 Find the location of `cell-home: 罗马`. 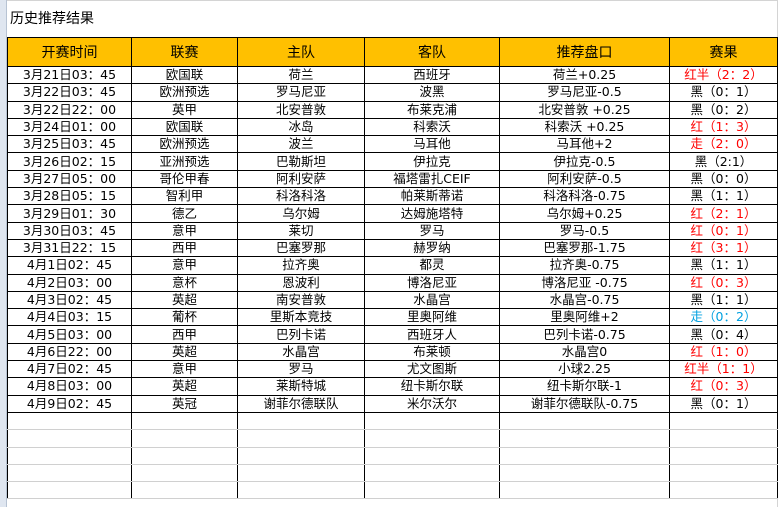

cell-home: 罗马 is located at coordinates (301, 369).